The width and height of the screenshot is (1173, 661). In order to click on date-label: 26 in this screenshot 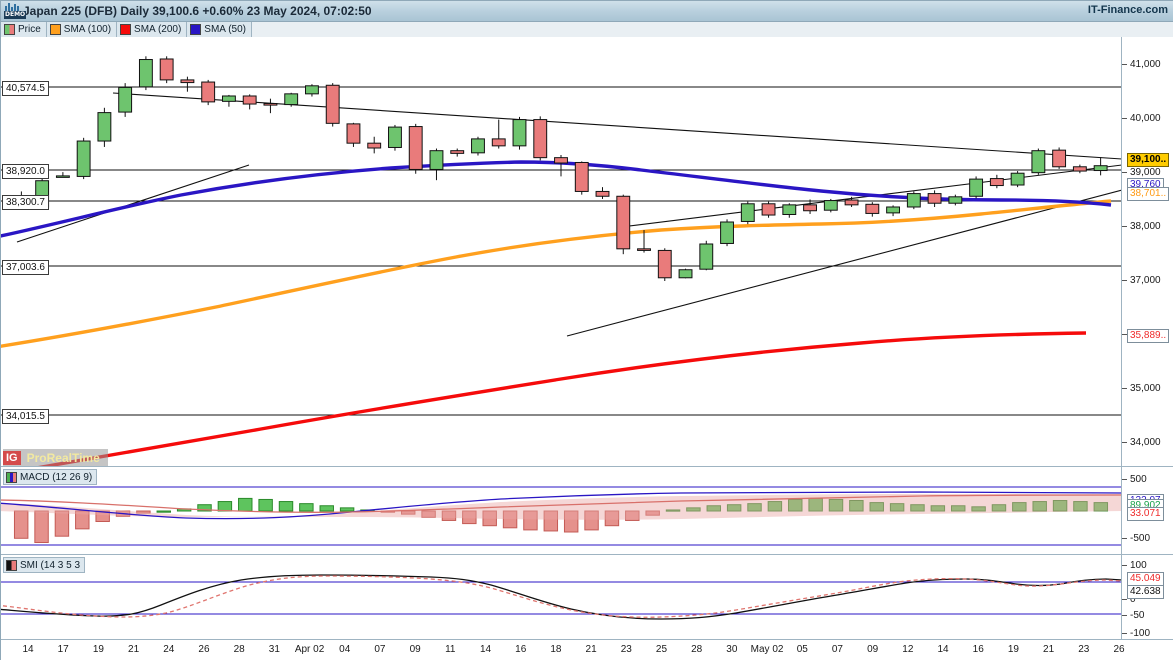, I will do `click(204, 649)`.